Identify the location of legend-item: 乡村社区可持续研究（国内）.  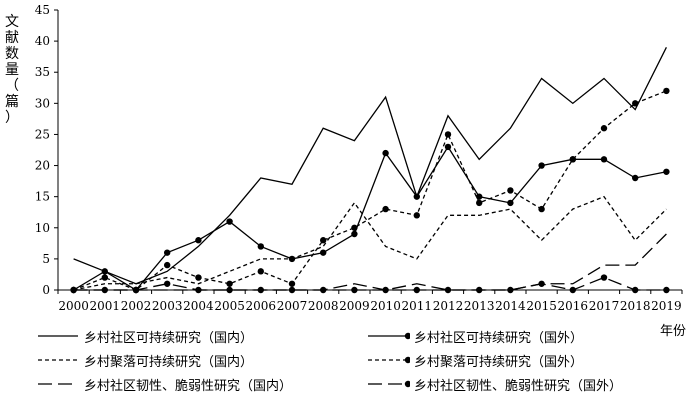
(196, 337).